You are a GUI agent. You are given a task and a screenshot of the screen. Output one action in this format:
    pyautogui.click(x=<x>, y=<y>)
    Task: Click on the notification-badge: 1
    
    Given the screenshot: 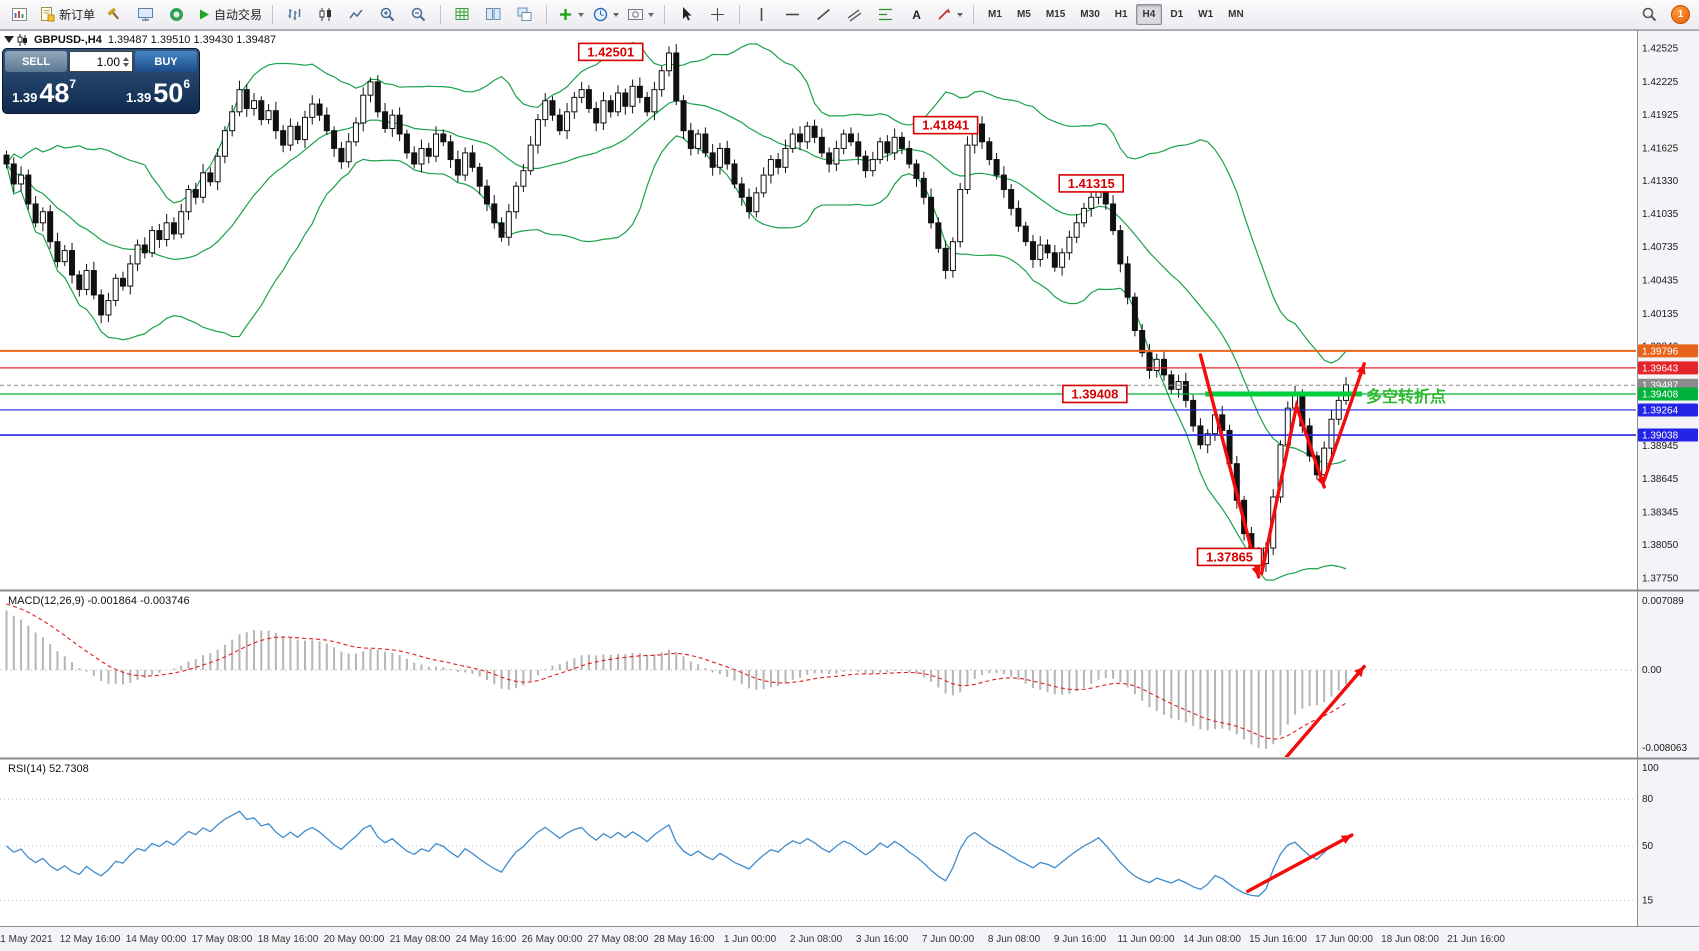 What is the action you would take?
    pyautogui.click(x=1680, y=14)
    